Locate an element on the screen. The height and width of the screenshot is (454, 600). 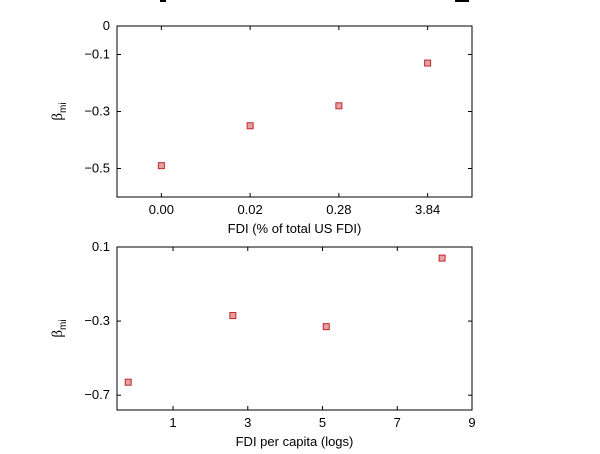
x-tick-label: 1 is located at coordinates (172, 422).